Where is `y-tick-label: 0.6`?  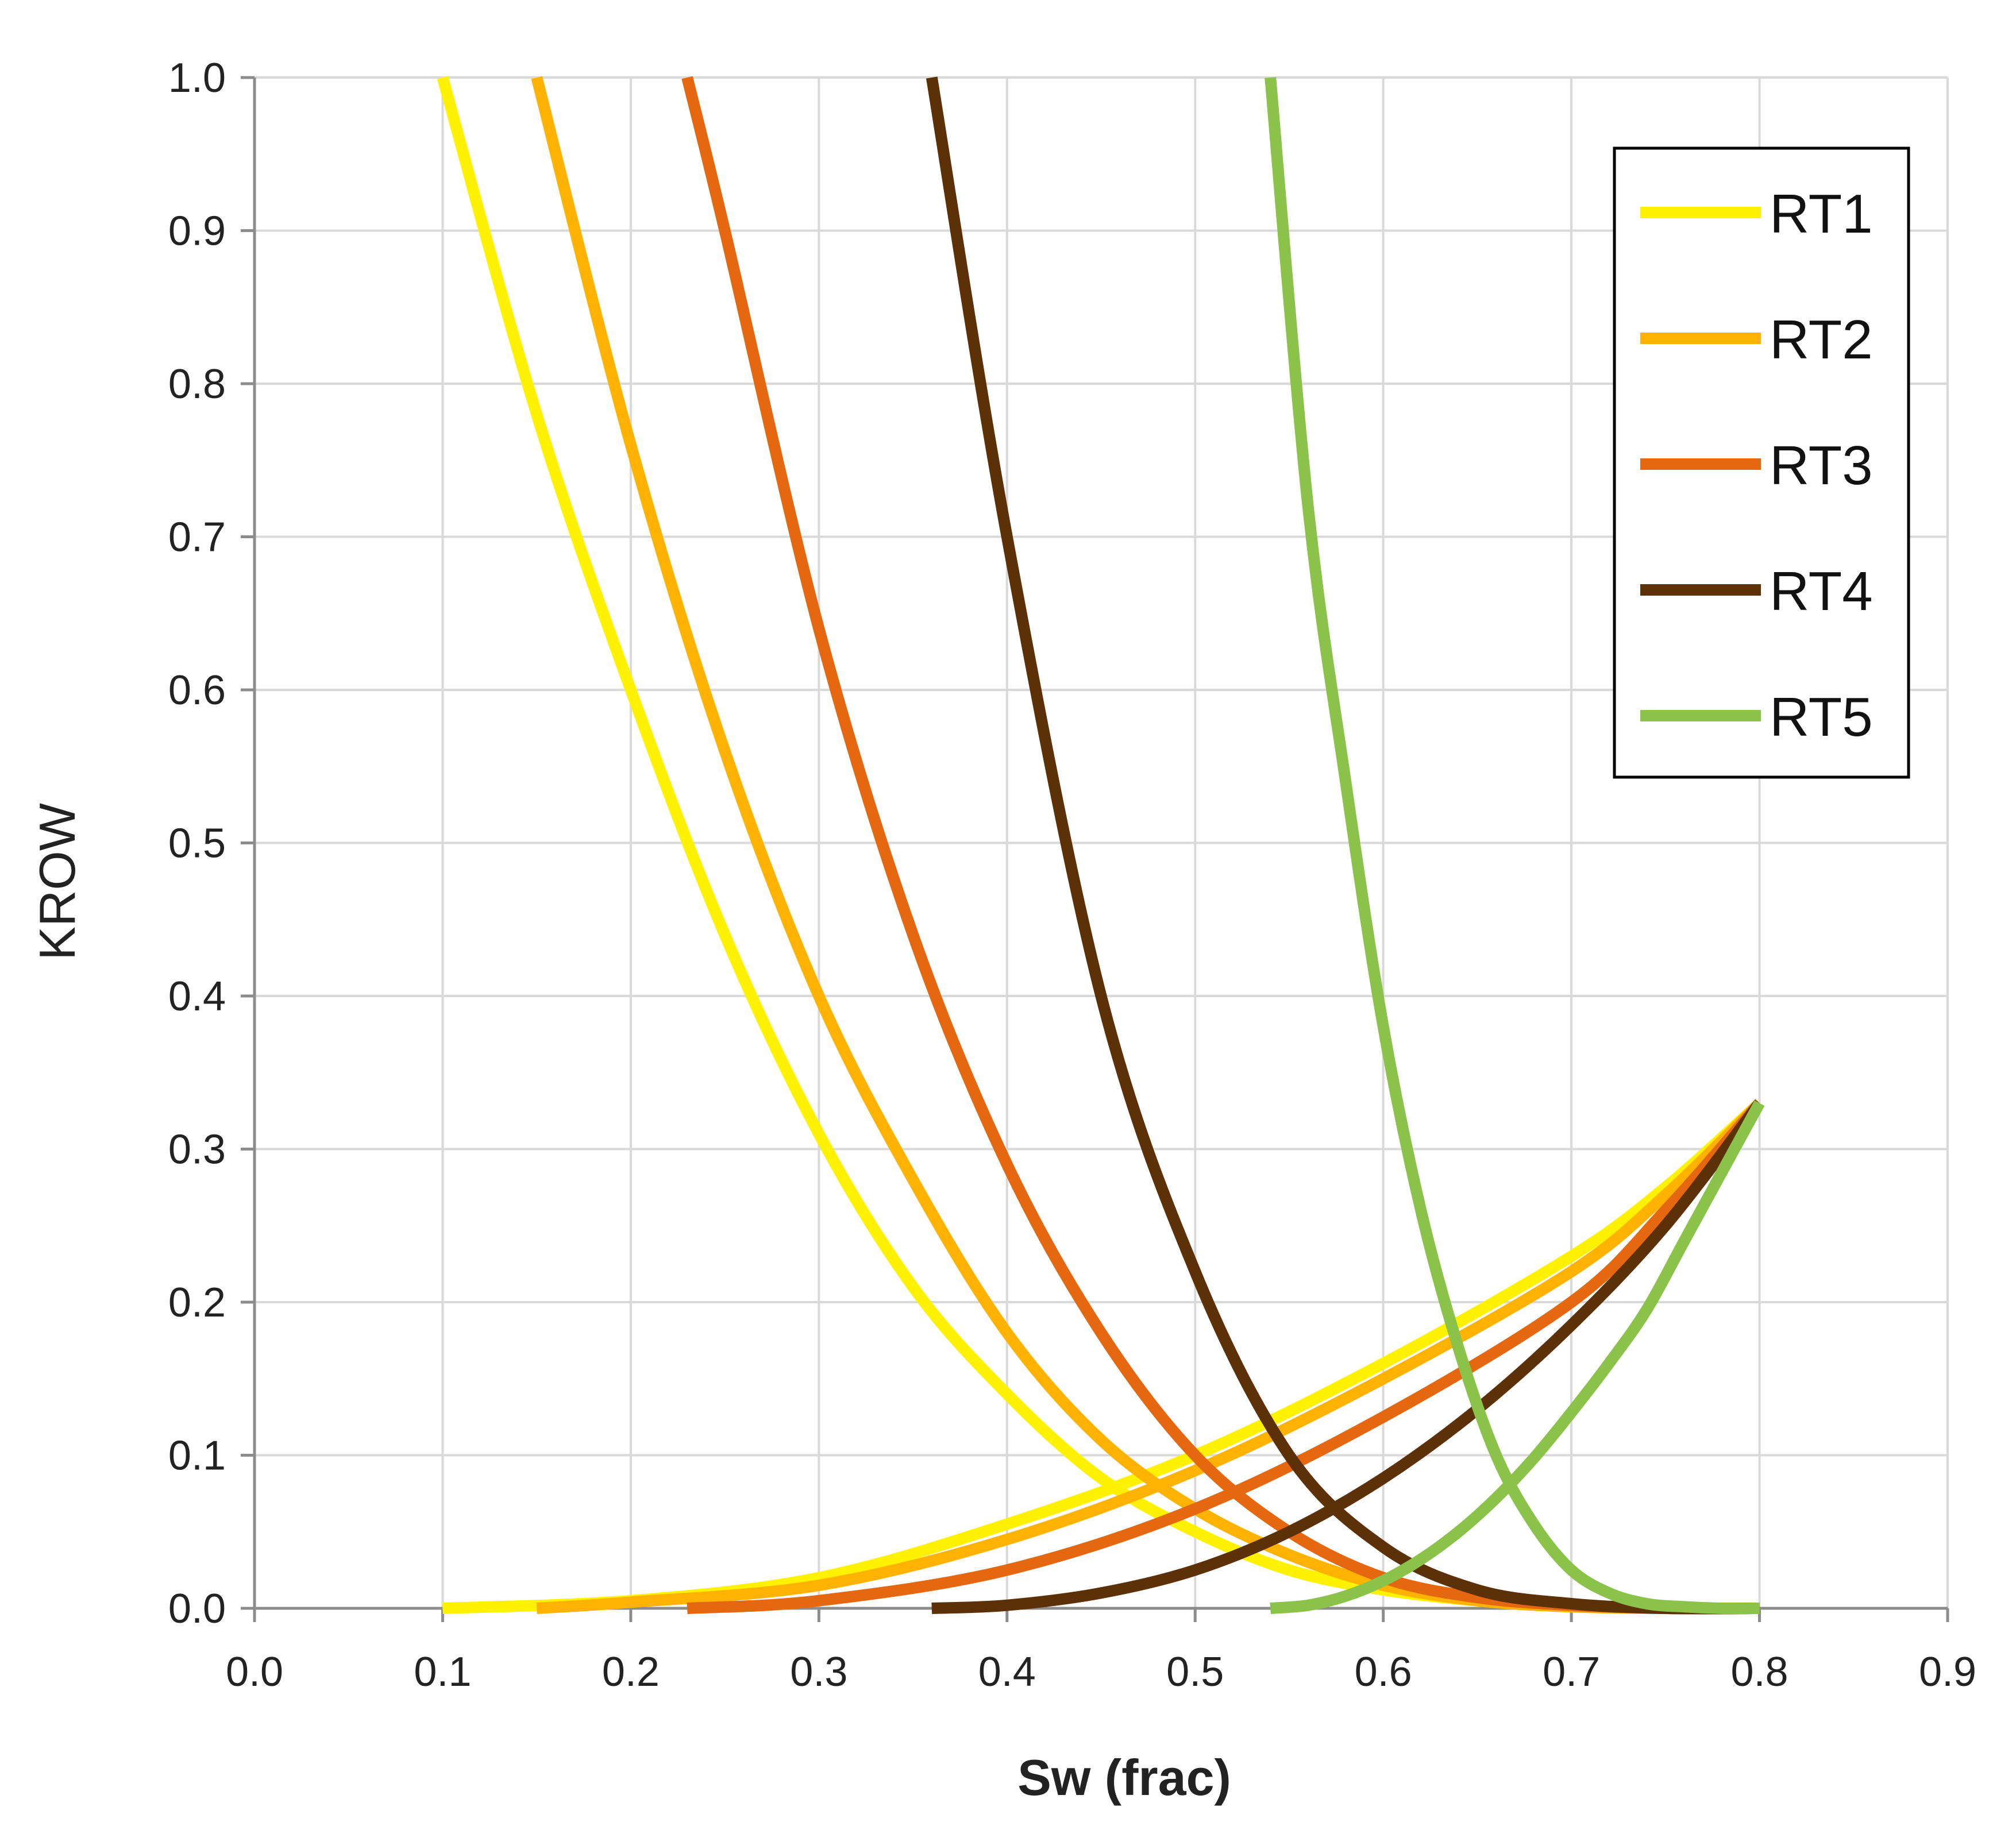 y-tick-label: 0.6 is located at coordinates (197, 690).